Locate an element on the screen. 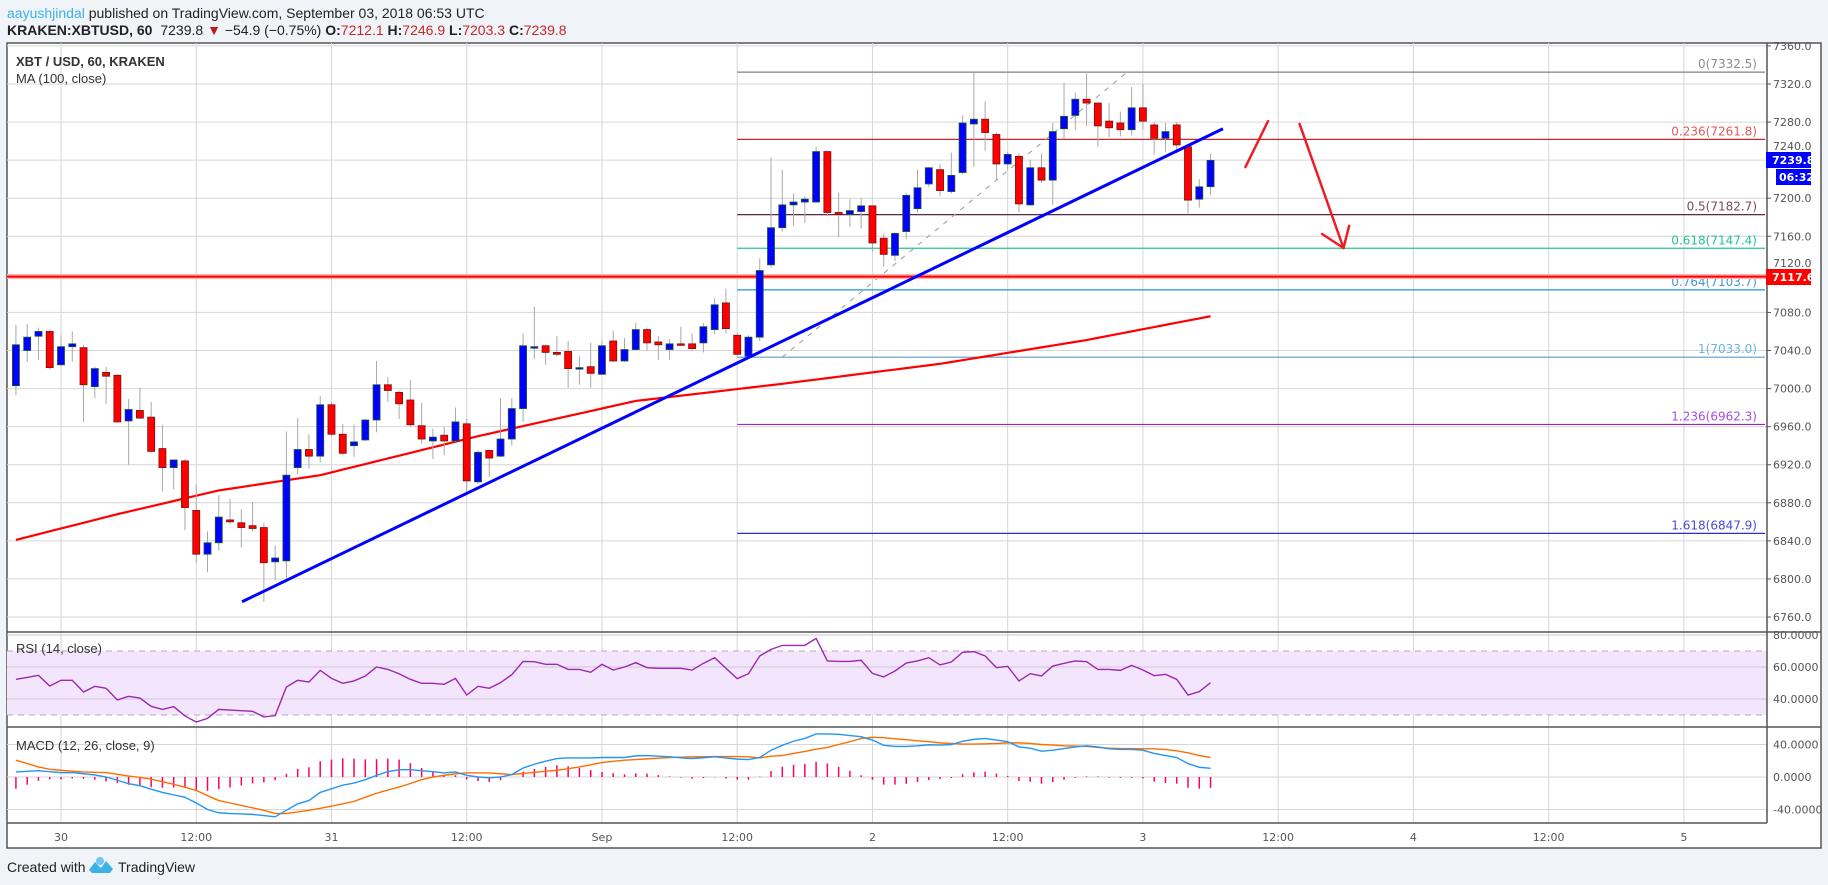 The width and height of the screenshot is (1828, 885). price-tick-label: 7120.0 is located at coordinates (1792, 263).